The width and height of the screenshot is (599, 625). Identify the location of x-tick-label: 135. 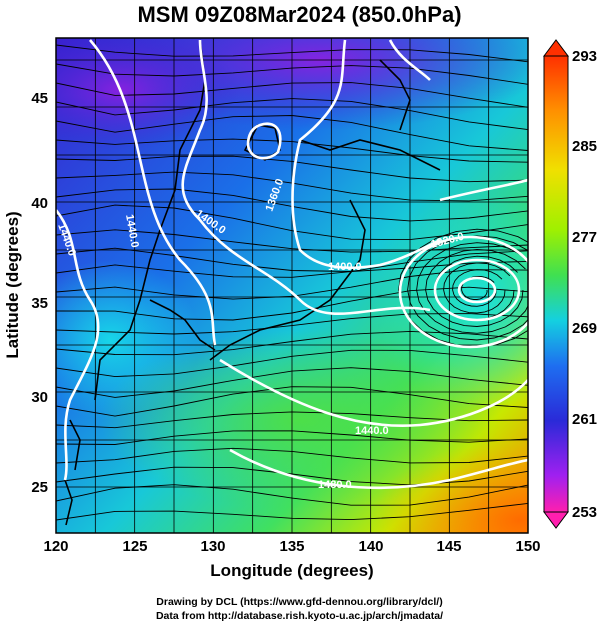
(291, 546).